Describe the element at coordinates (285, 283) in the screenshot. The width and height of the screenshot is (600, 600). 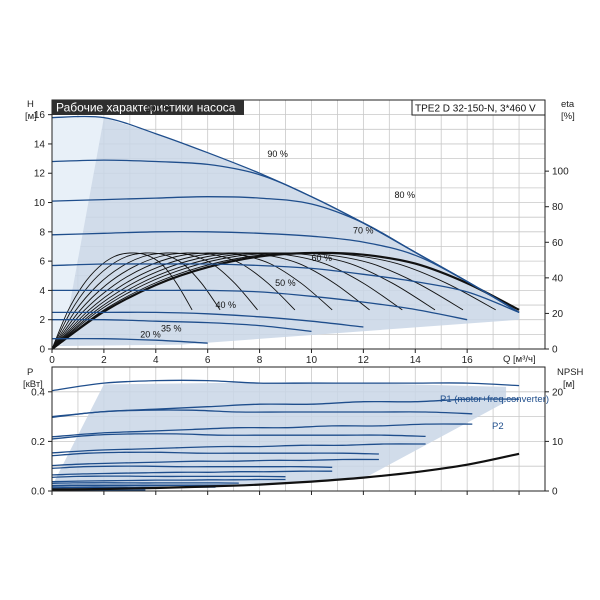
I see `speed-label: 50 %` at that location.